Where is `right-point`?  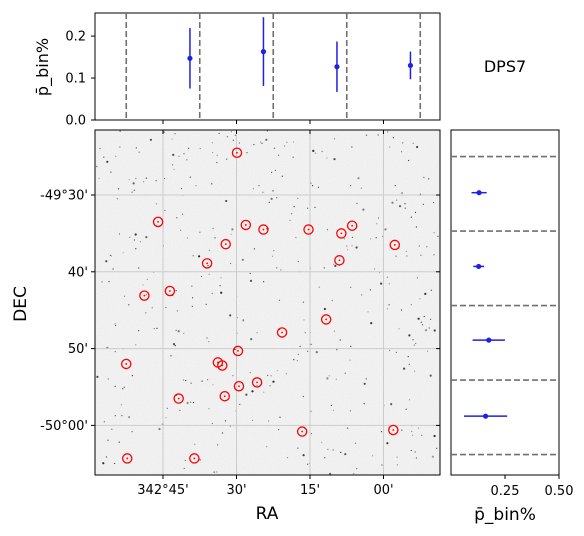 right-point is located at coordinates (479, 266).